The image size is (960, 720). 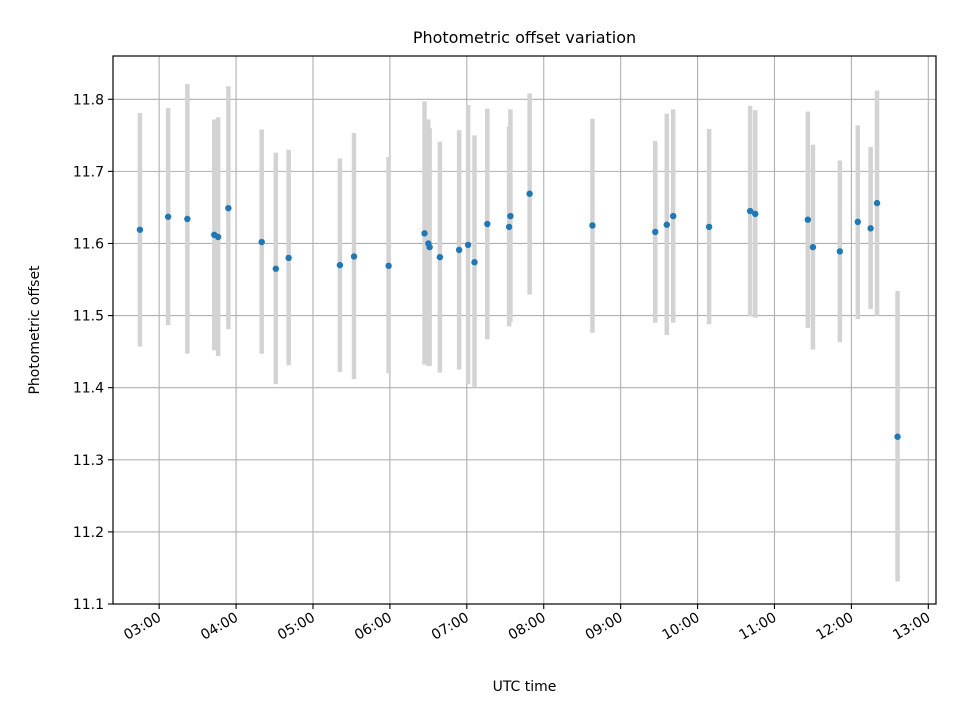 I want to click on y-tick-label: 11.7, so click(x=88, y=172).